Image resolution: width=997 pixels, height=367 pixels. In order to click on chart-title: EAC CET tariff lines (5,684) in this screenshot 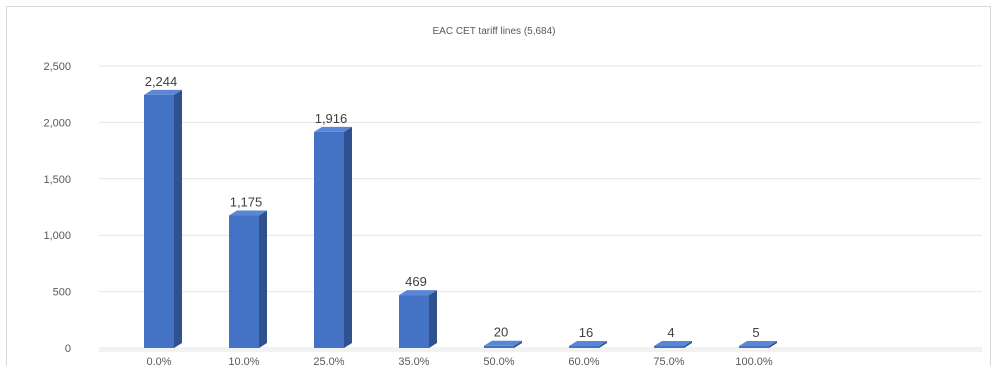, I will do `click(493, 31)`.